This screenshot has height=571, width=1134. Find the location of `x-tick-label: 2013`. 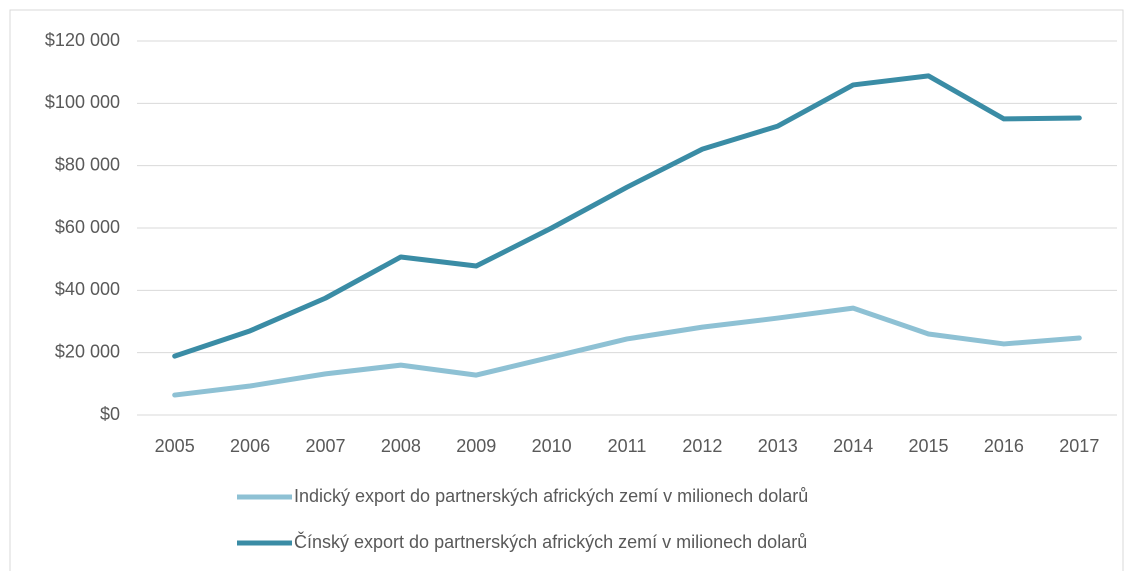

x-tick-label: 2013 is located at coordinates (778, 446).